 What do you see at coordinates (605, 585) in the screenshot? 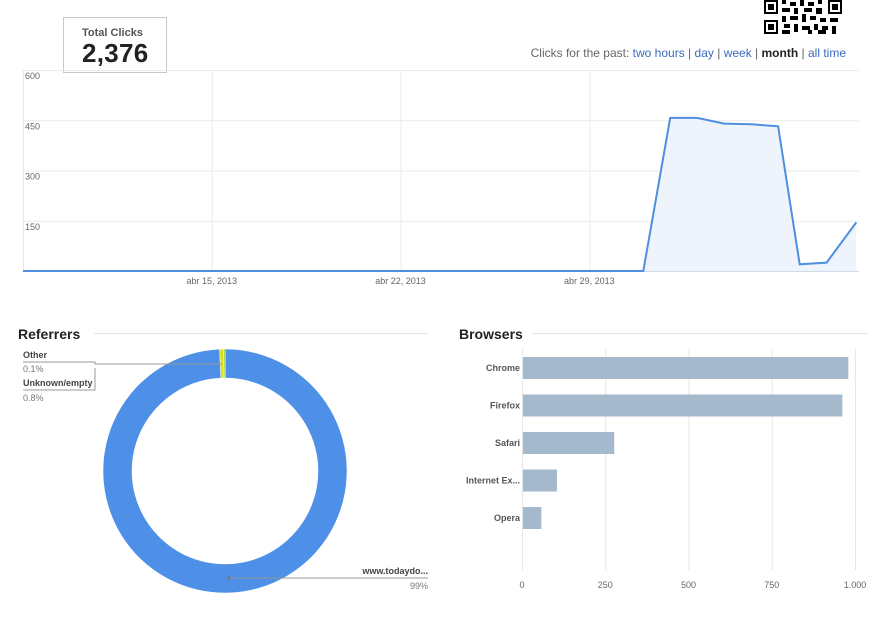
I see `bar-x-tick-label: 250` at bounding box center [605, 585].